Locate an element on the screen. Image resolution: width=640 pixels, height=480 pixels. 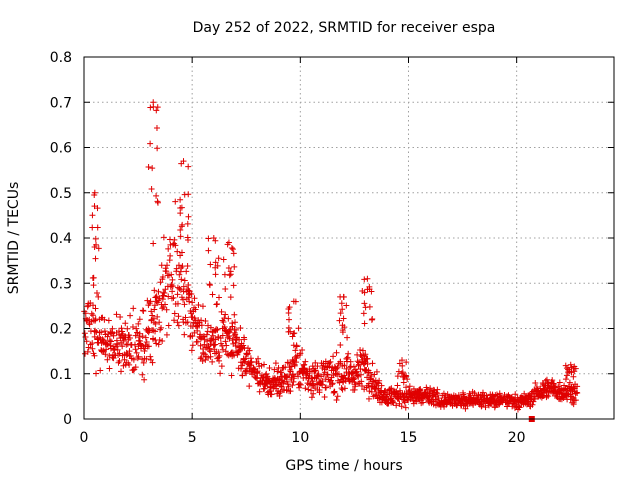
x-tick-label: 10 is located at coordinates (300, 438).